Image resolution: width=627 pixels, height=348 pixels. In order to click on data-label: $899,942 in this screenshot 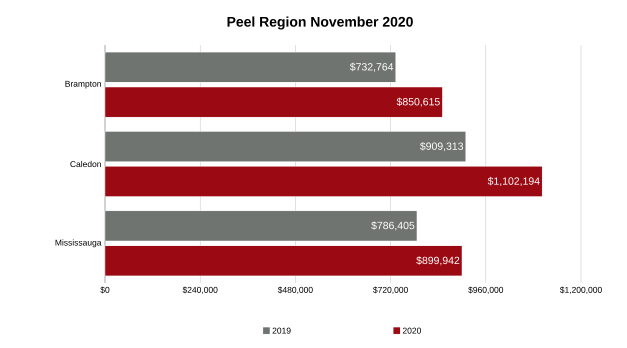, I will do `click(438, 261)`.